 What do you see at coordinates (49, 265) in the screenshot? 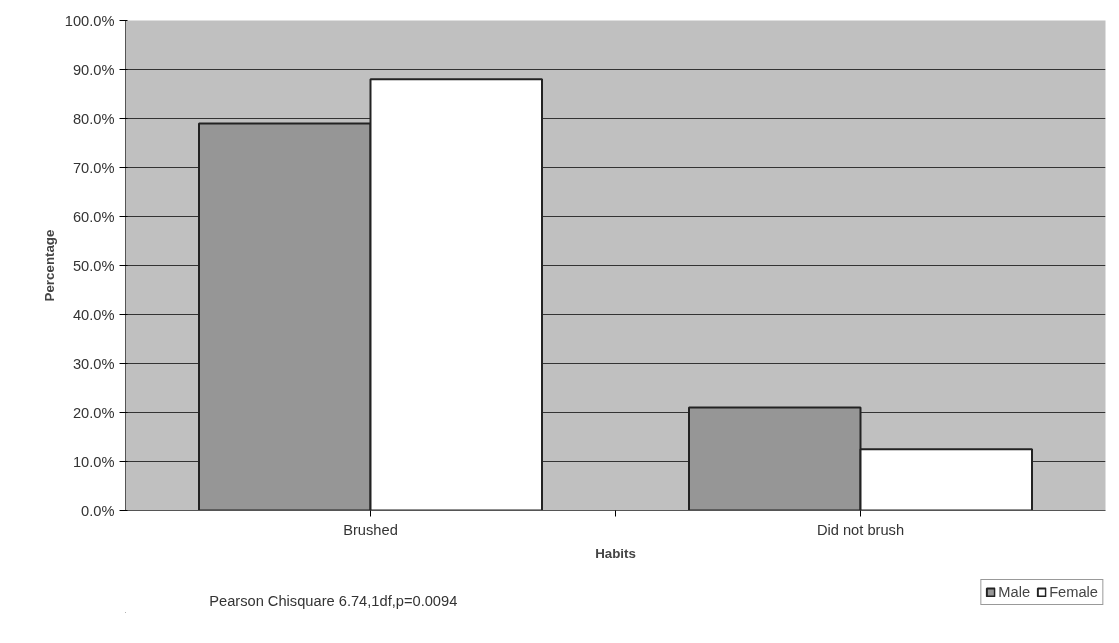
I see `y-axis-title: Percentage` at bounding box center [49, 265].